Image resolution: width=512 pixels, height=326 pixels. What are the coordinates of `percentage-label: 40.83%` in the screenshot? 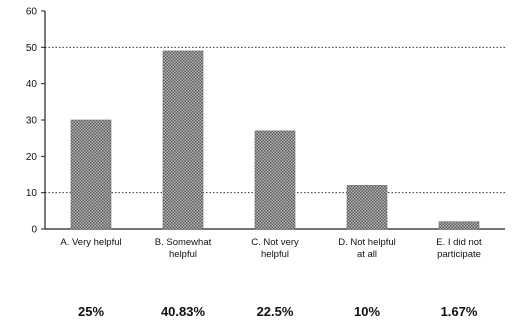 It's located at (183, 311).